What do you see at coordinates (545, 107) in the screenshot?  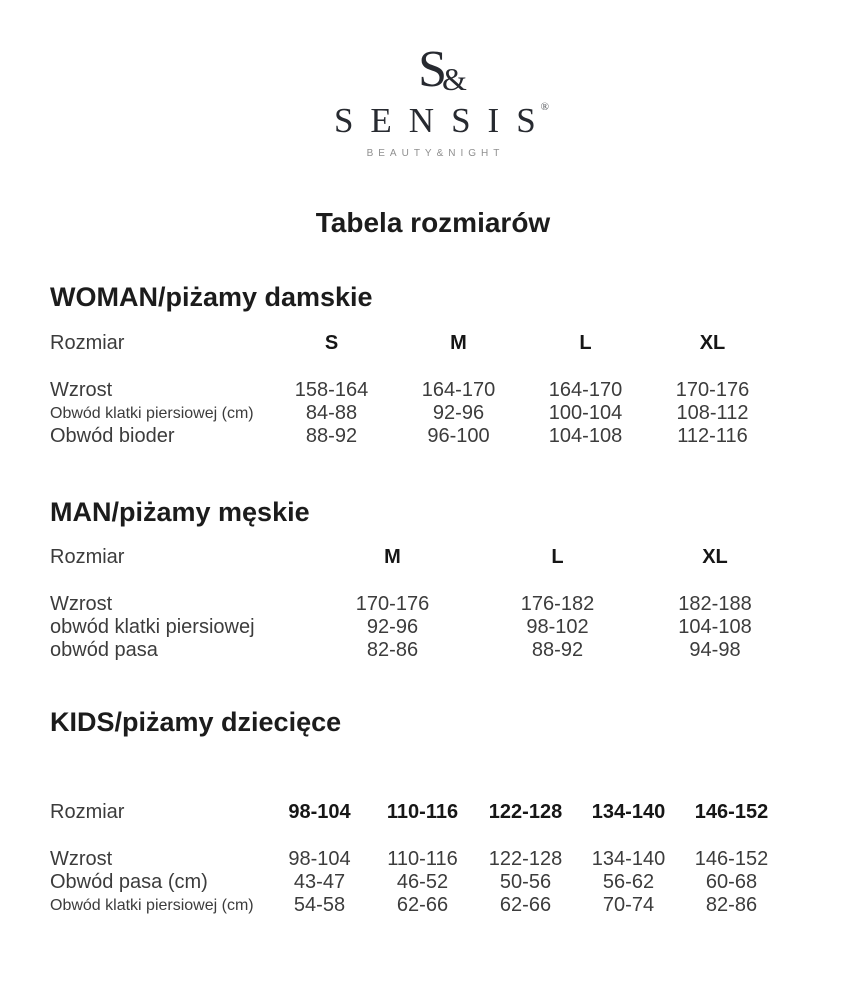 I see `registered-trademark-mark: ®` at bounding box center [545, 107].